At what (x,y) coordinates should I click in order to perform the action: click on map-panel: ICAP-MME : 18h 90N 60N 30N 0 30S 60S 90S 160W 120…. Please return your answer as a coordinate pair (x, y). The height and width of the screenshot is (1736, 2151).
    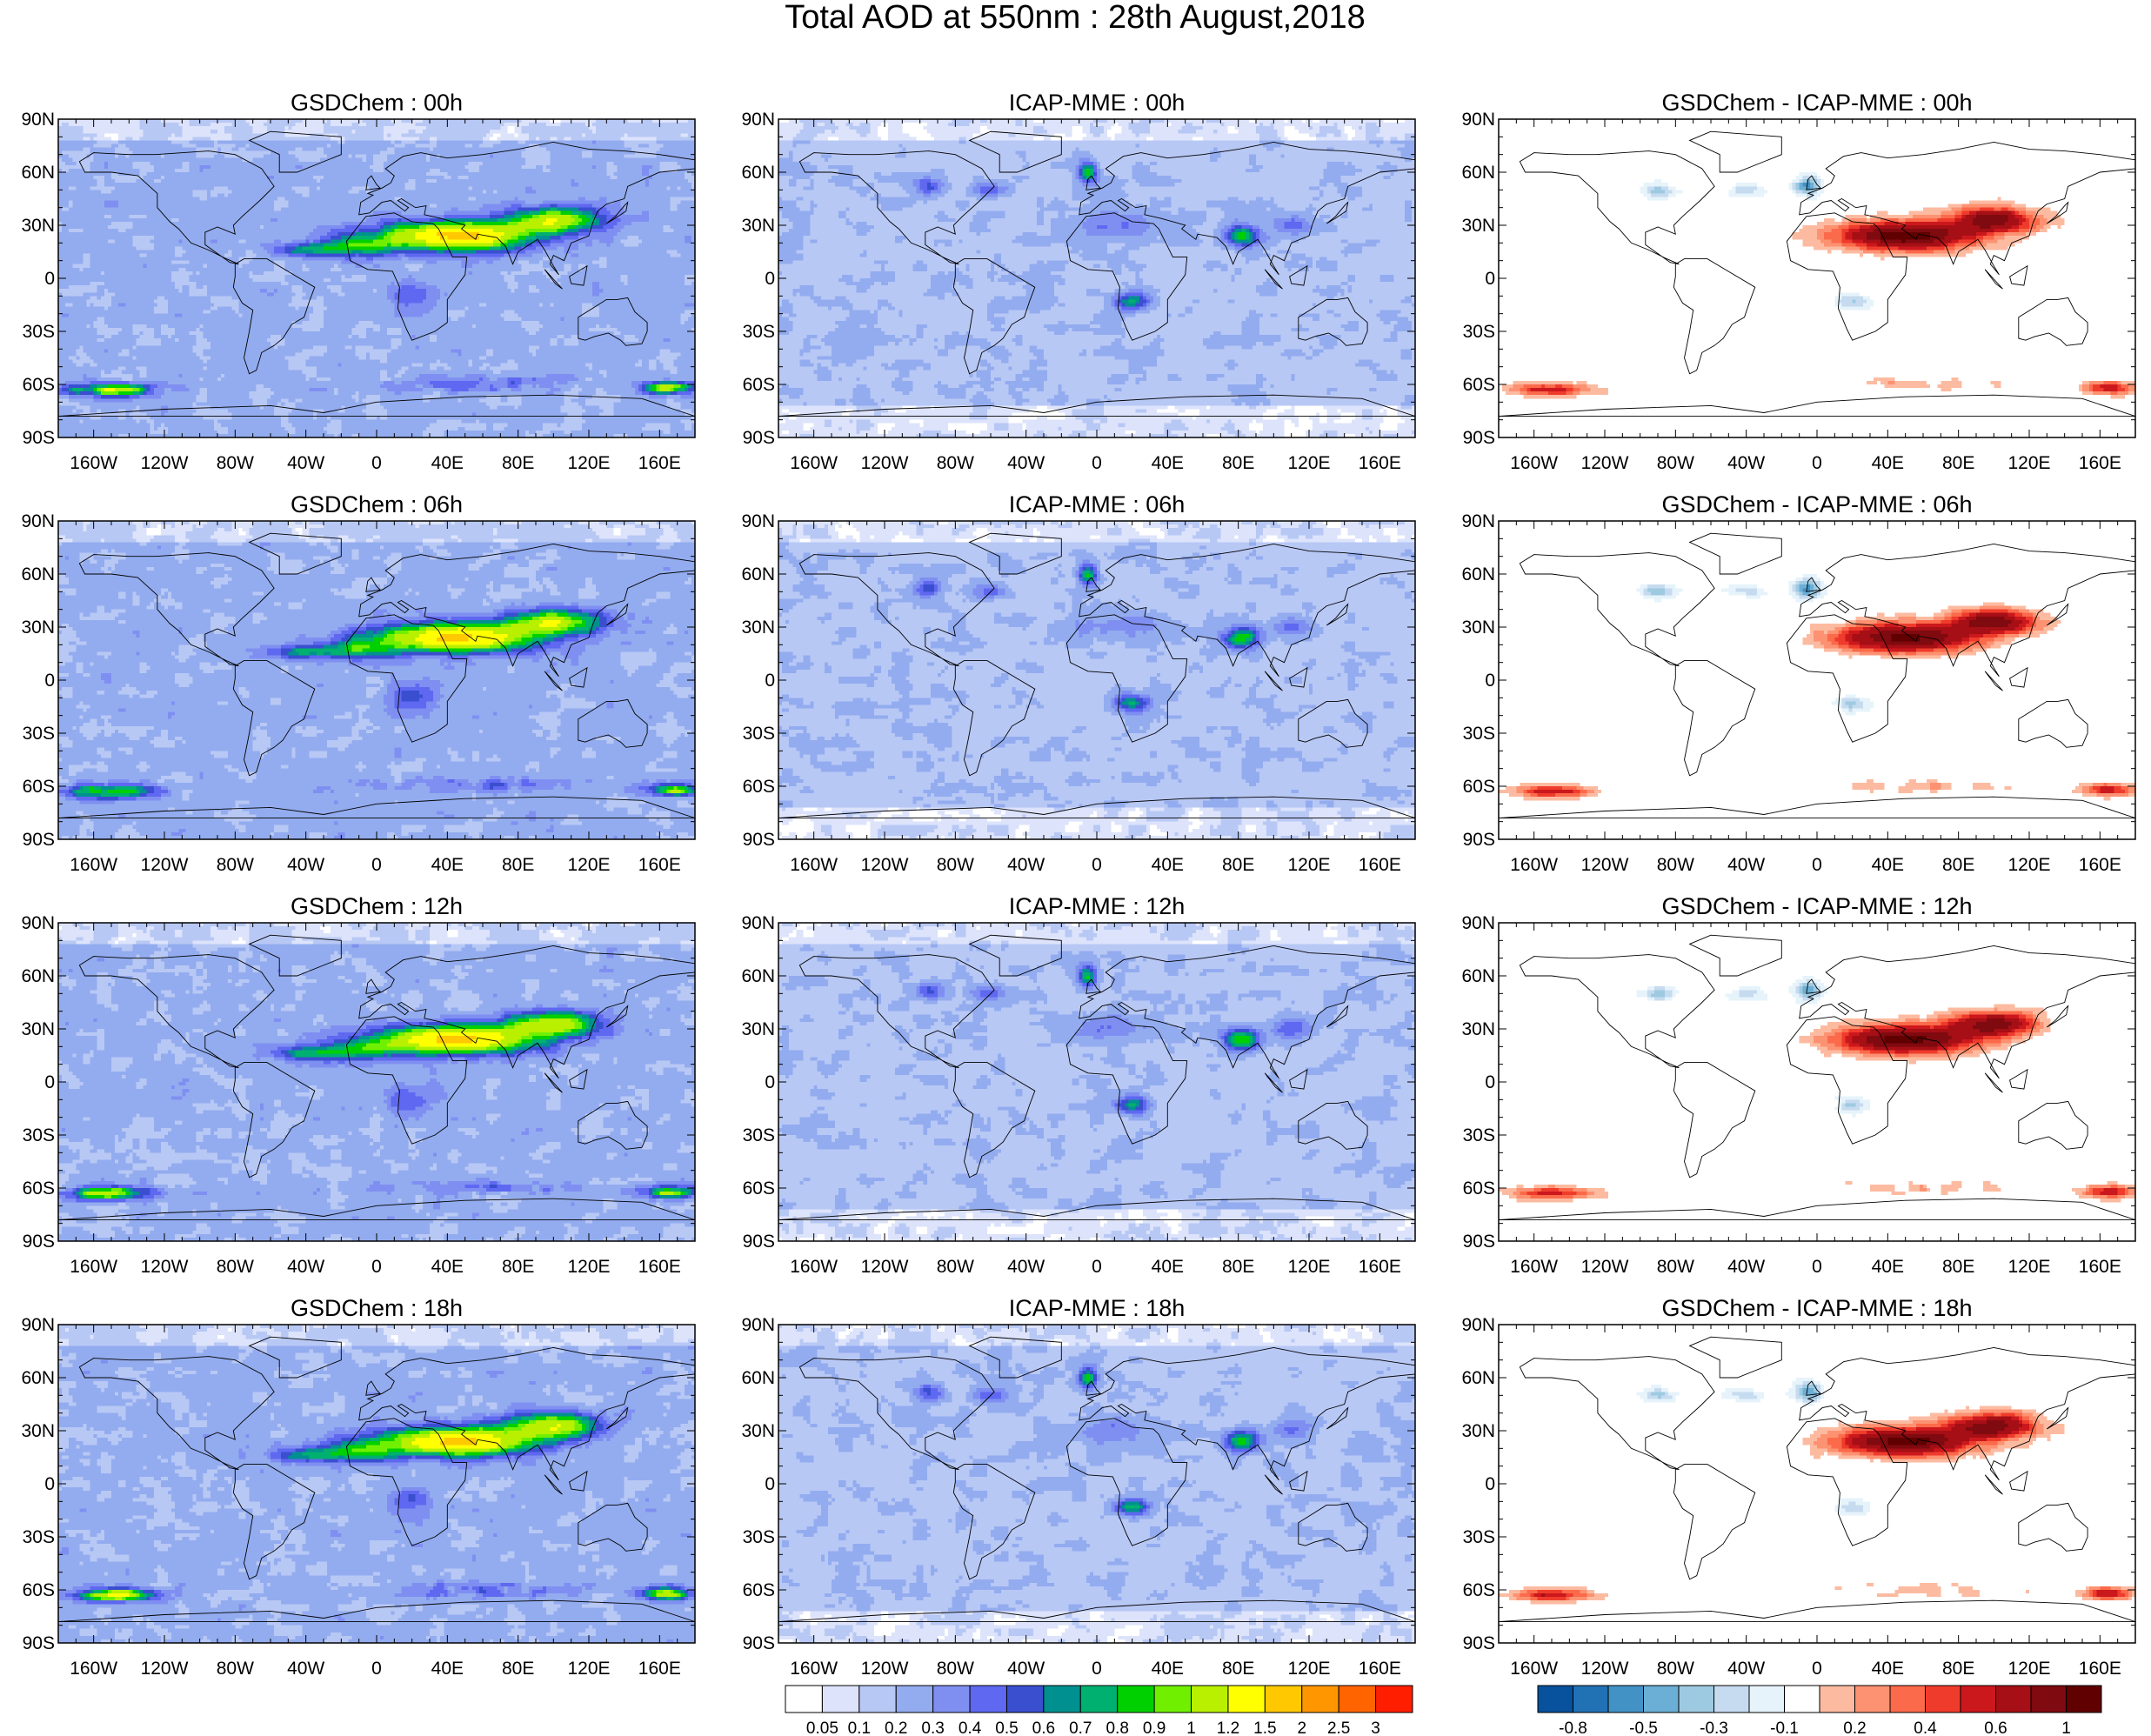
    Looking at the image, I should click on (1078, 1487).